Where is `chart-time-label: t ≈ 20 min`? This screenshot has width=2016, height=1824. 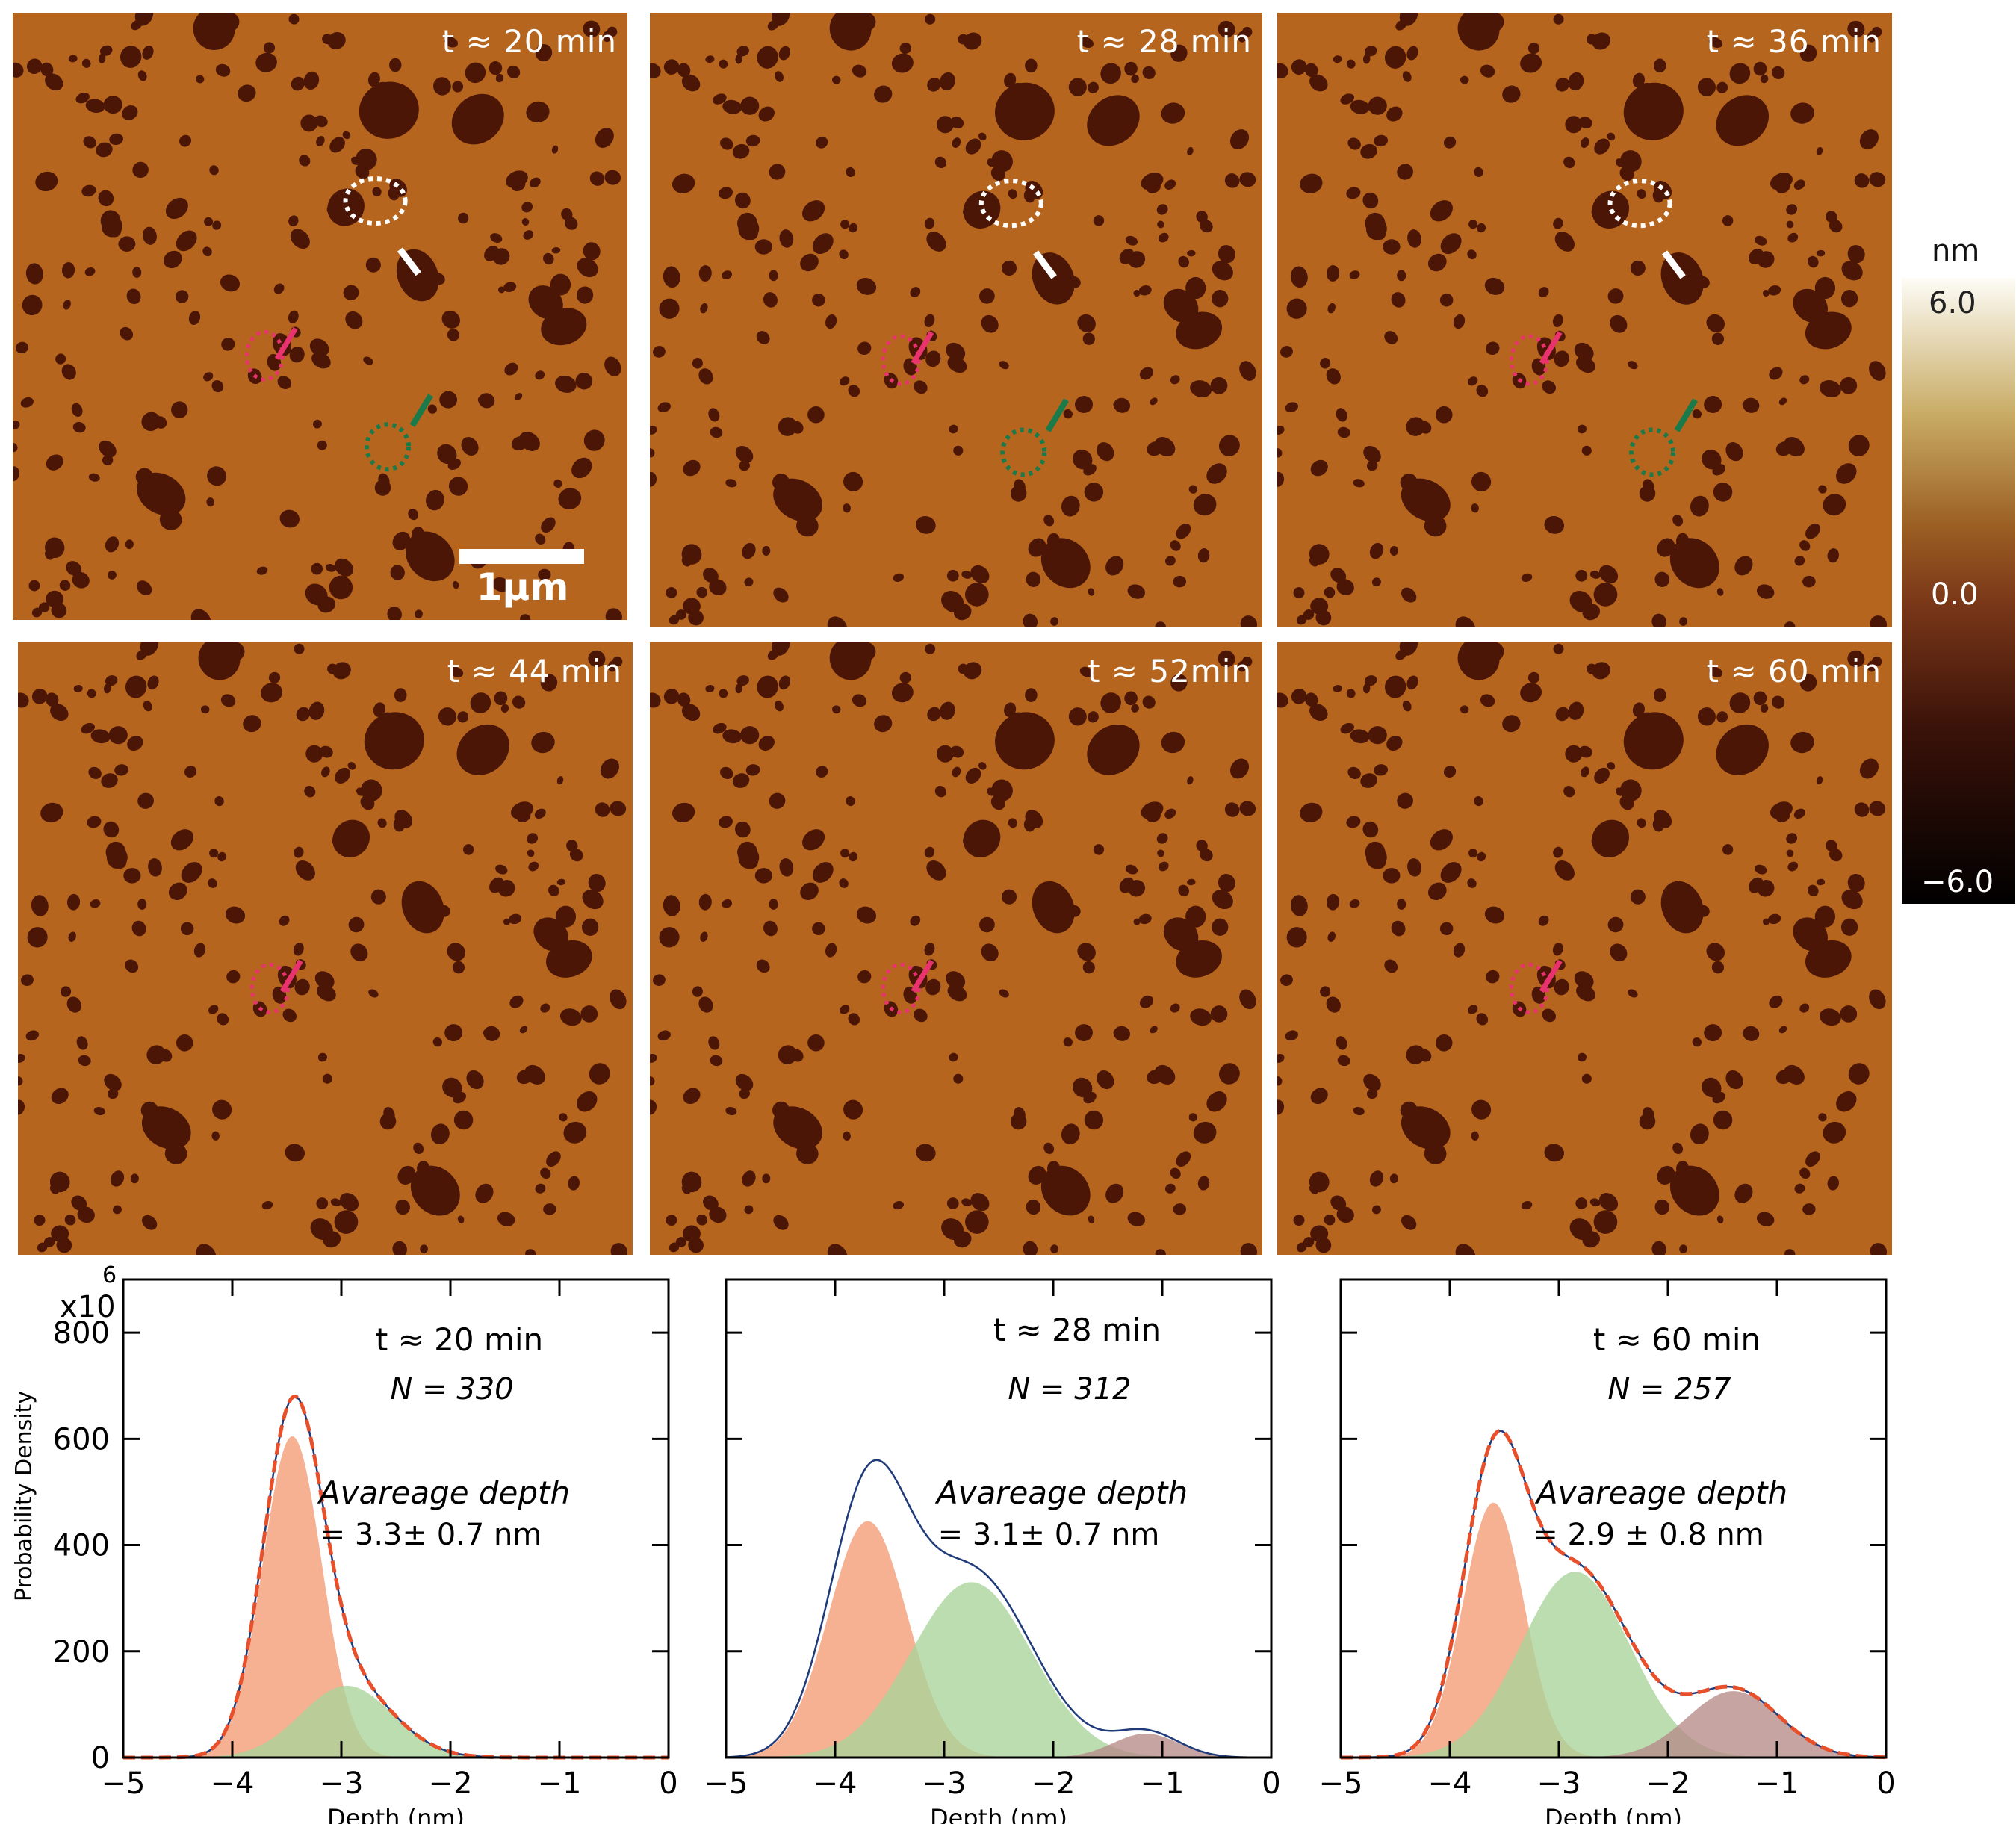
chart-time-label: t ≈ 20 min is located at coordinates (459, 1339).